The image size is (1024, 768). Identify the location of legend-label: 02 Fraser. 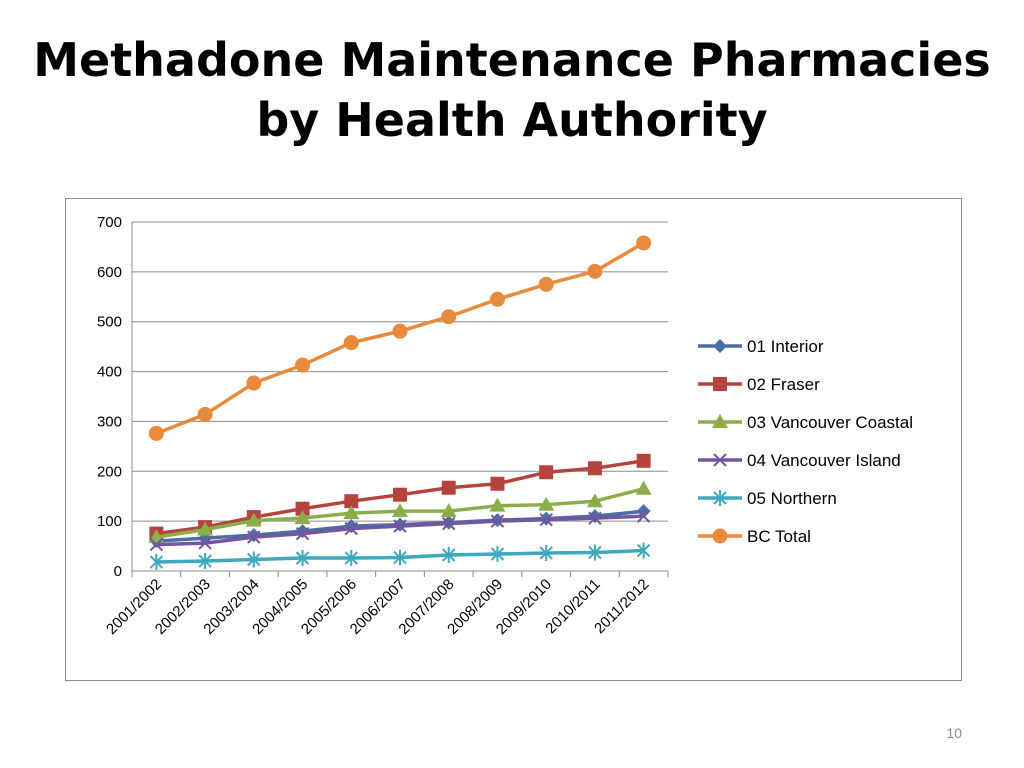
(783, 384).